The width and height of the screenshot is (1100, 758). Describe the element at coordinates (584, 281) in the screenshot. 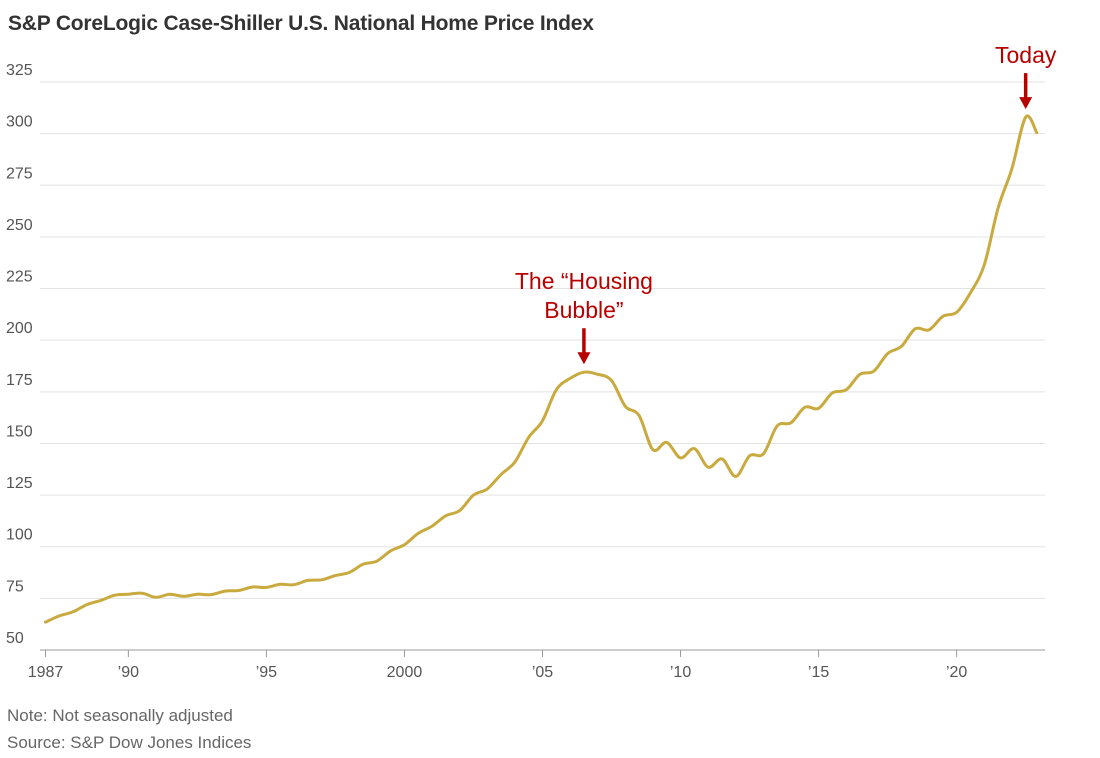

I see `annotation-text: The “Housing` at that location.